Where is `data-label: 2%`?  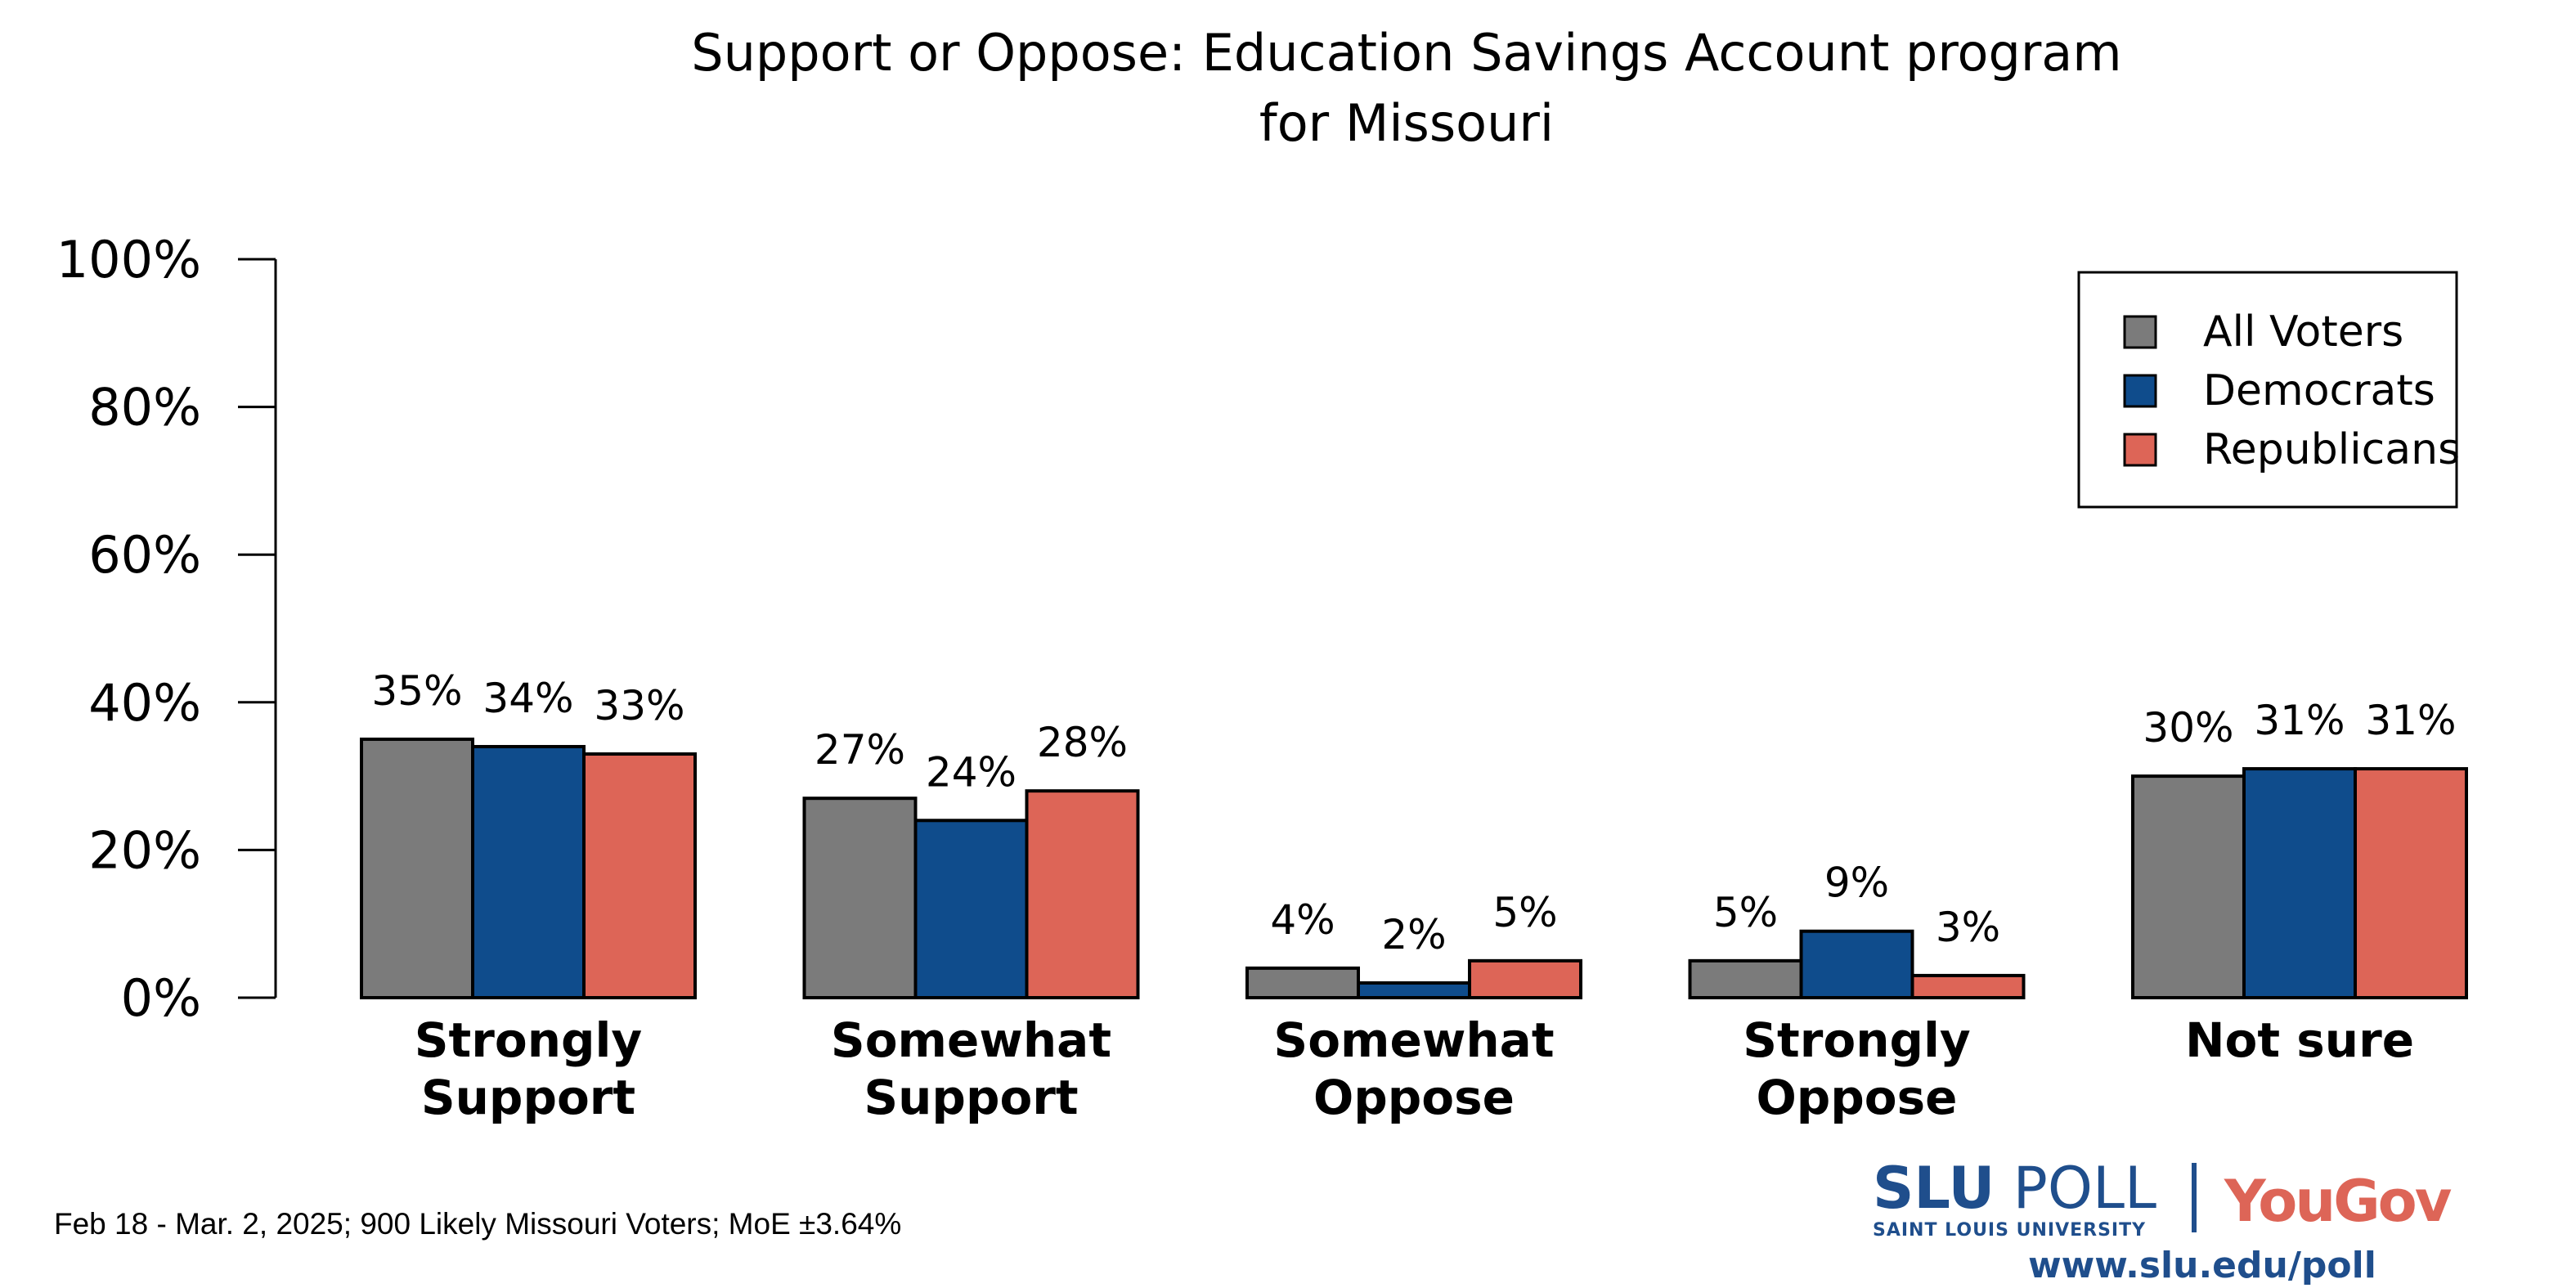 data-label: 2% is located at coordinates (1413, 934).